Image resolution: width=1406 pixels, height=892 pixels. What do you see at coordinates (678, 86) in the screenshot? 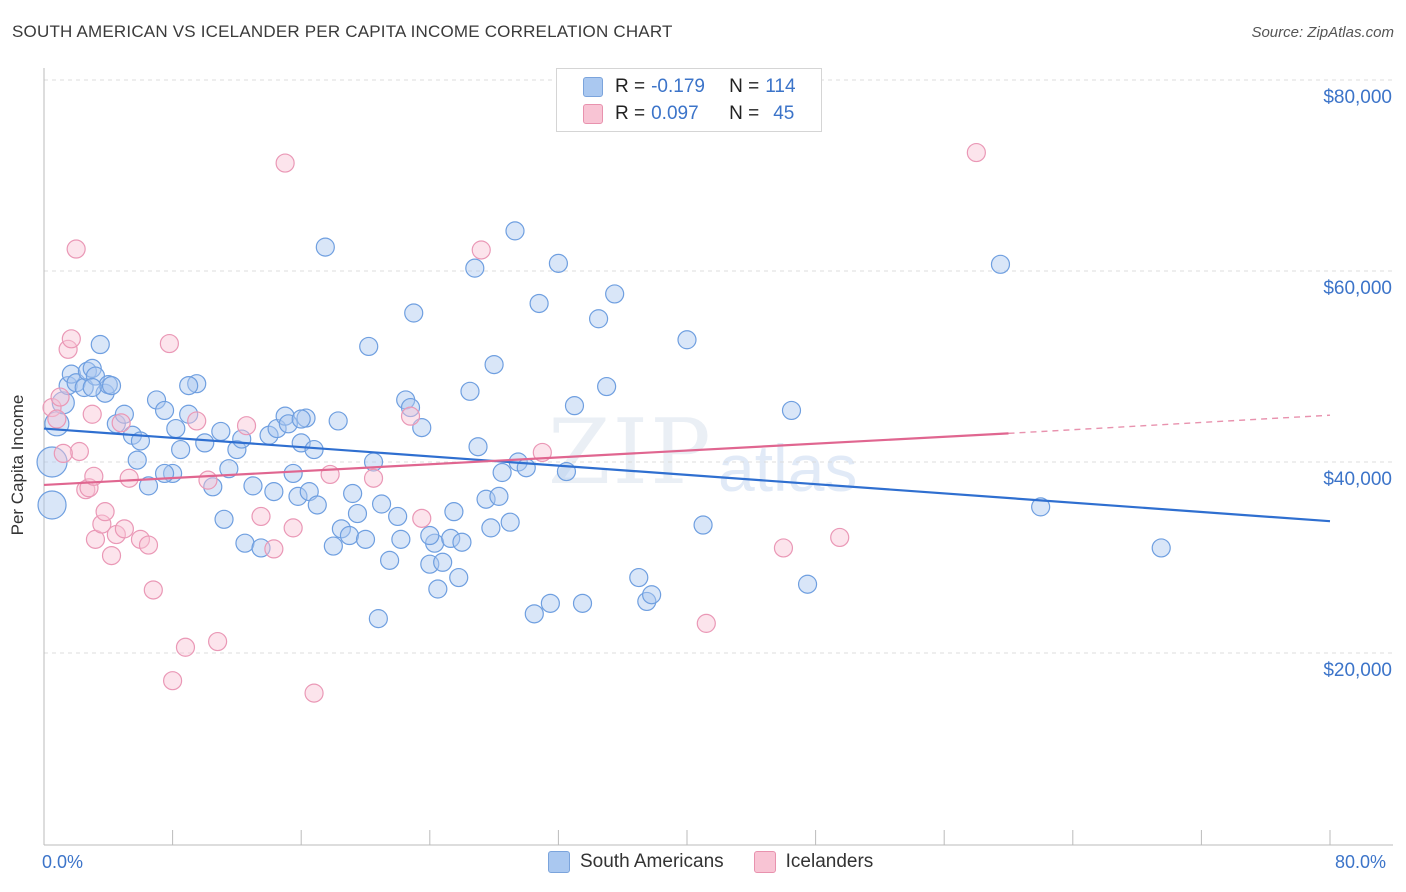
I see `legend-r-value: -0.179` at bounding box center [678, 86].